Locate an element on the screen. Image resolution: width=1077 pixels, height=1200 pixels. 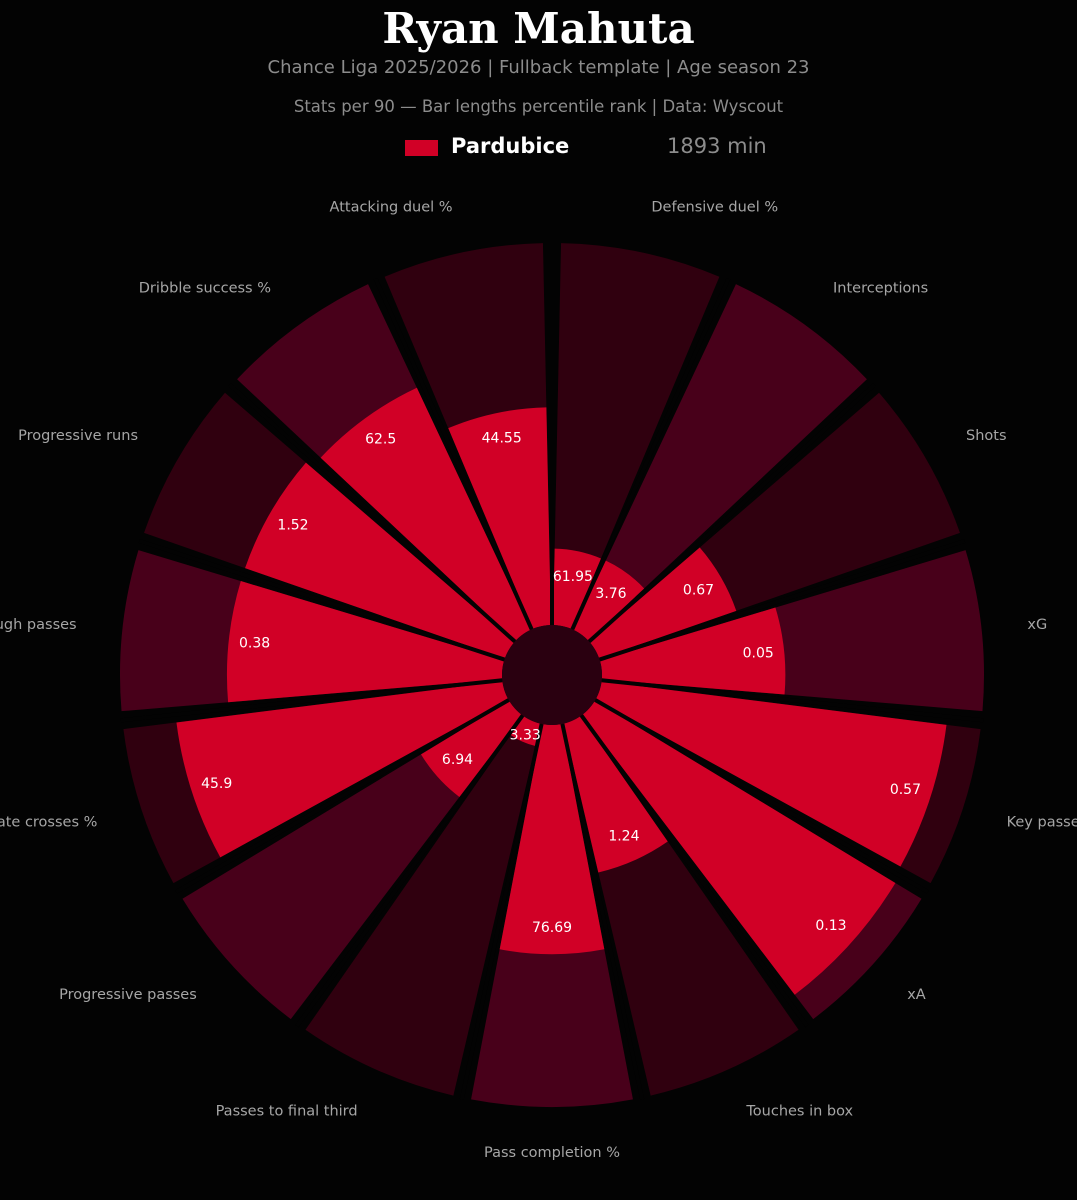
value-label-pass-completion-pct: 76.69 is located at coordinates (552, 928).